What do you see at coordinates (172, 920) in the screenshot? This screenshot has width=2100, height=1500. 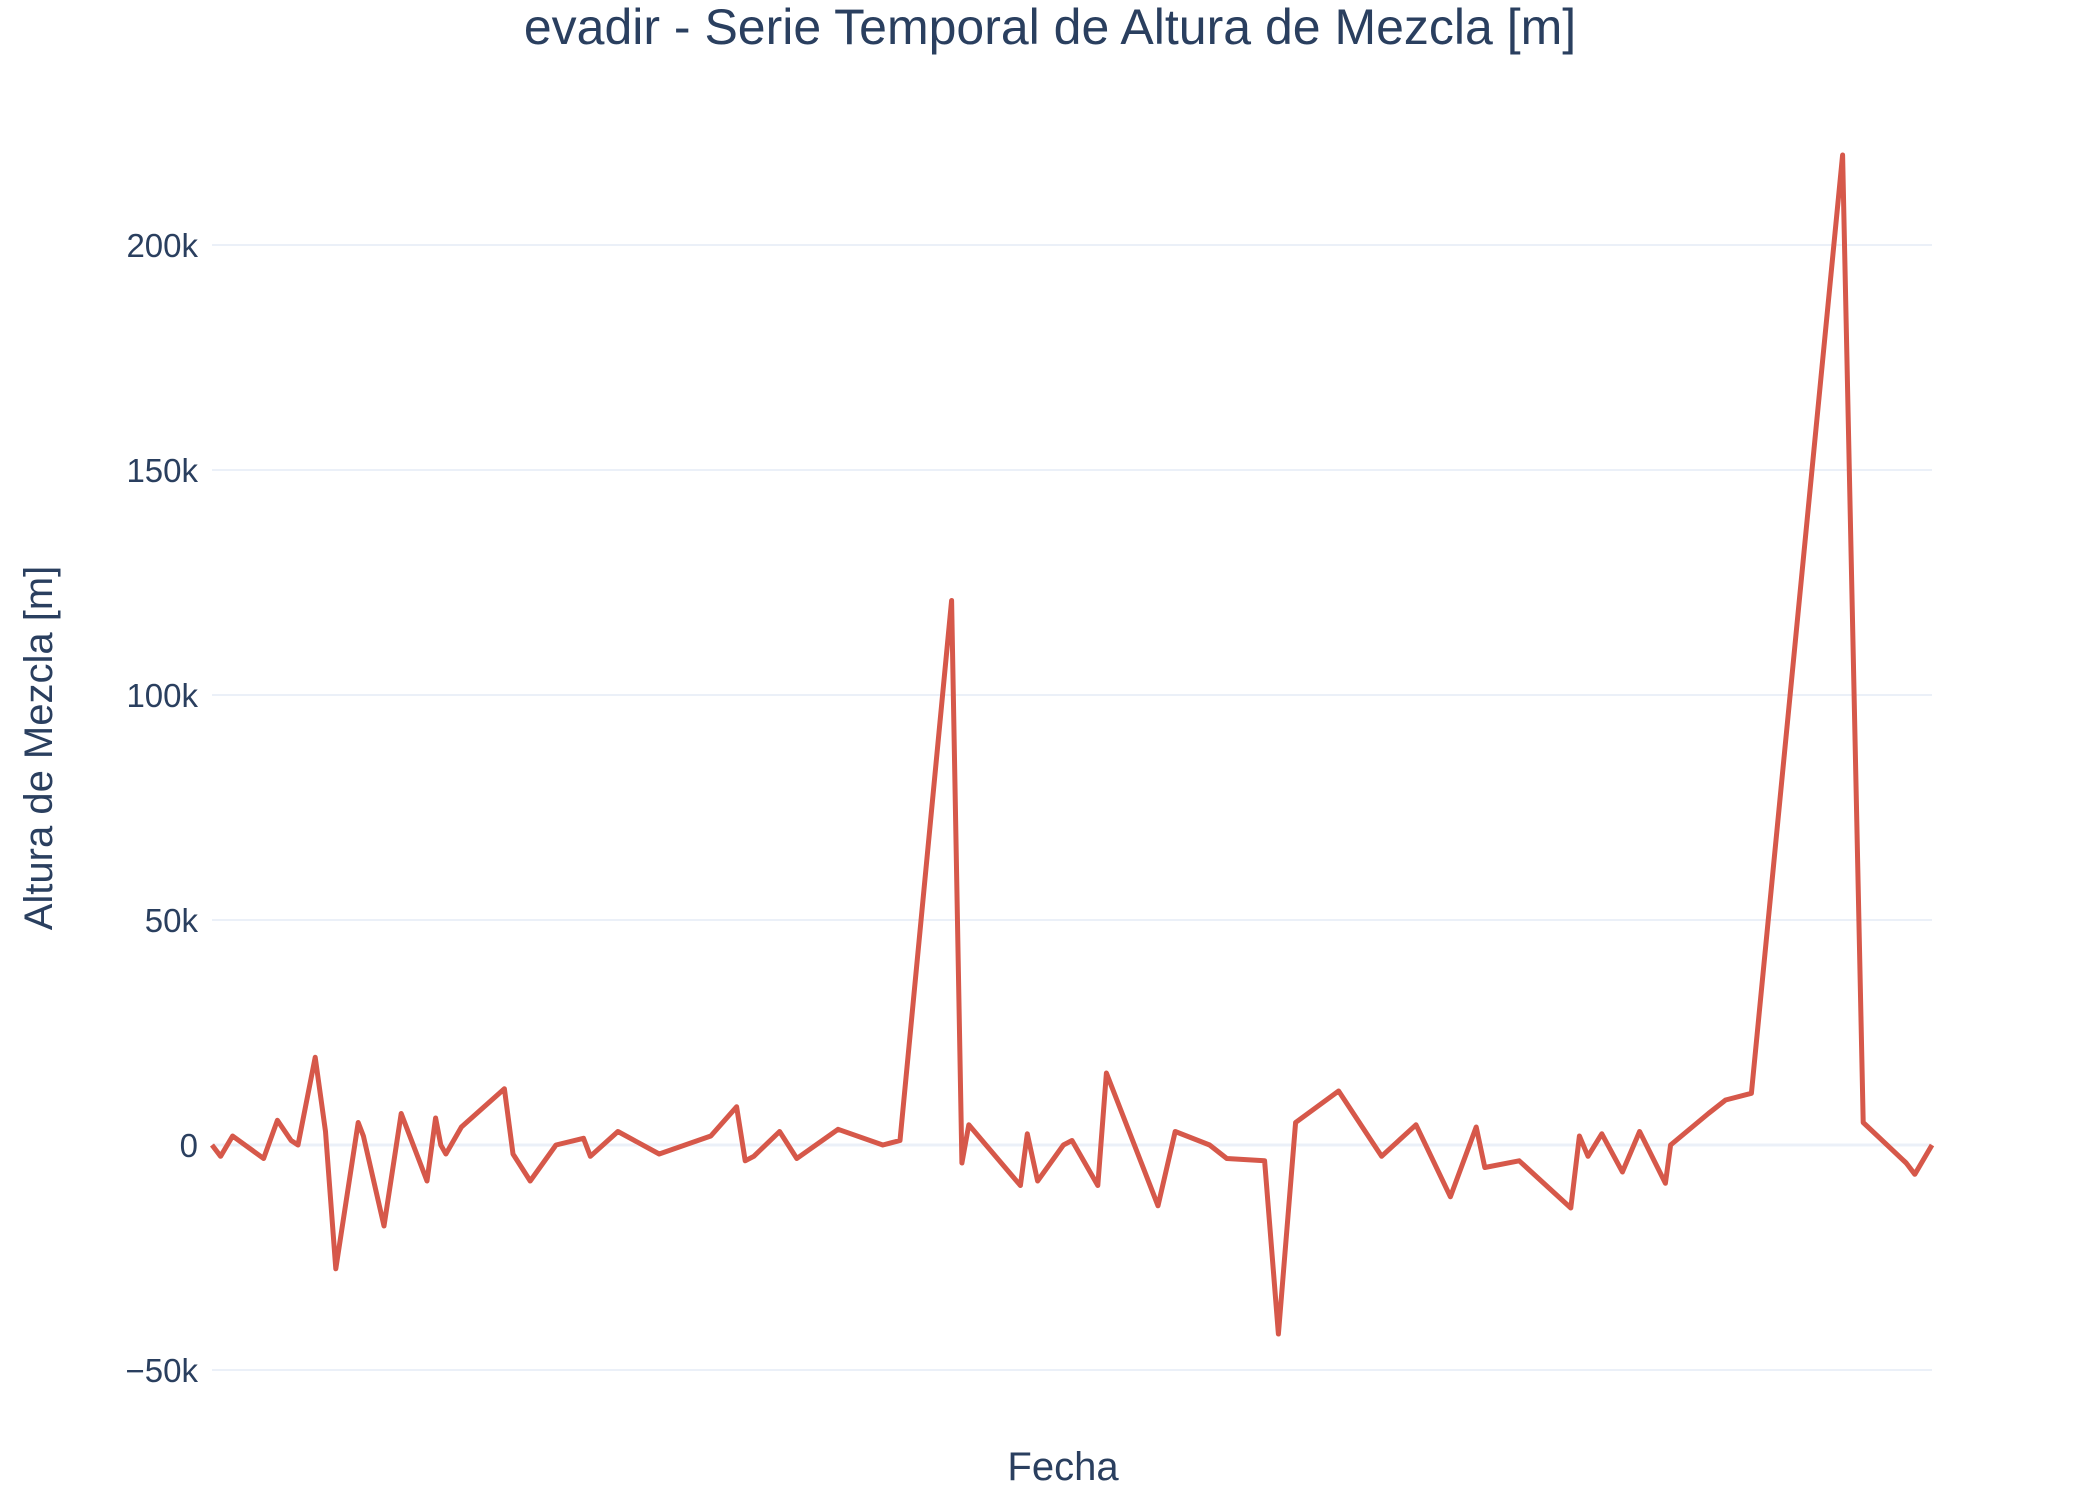 I see `y-tick-label: 50k` at bounding box center [172, 920].